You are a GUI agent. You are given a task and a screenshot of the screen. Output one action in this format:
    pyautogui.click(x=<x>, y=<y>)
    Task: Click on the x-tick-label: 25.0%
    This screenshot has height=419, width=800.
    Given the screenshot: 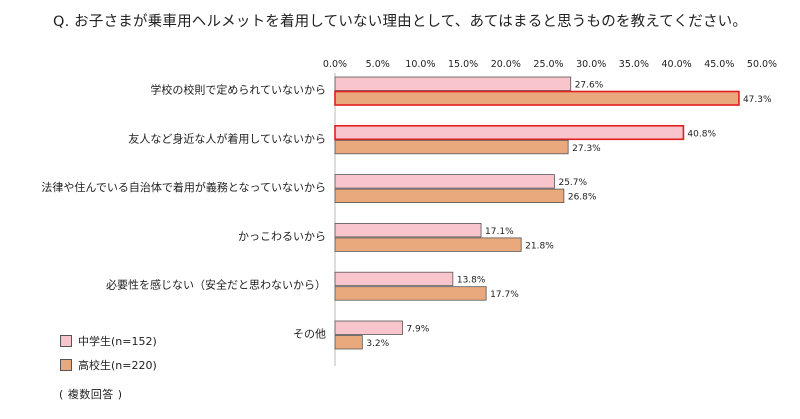 What is the action you would take?
    pyautogui.click(x=548, y=64)
    